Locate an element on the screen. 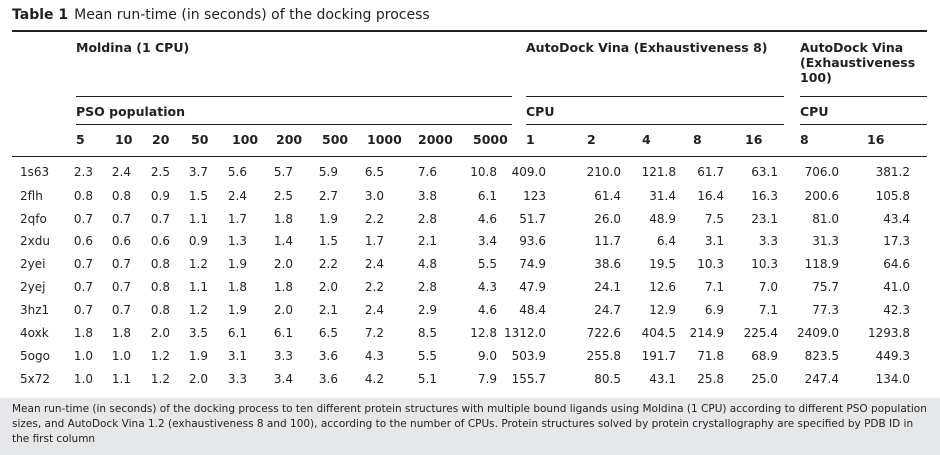 The height and width of the screenshot is (455, 940). column-header: 200 is located at coordinates (289, 139).